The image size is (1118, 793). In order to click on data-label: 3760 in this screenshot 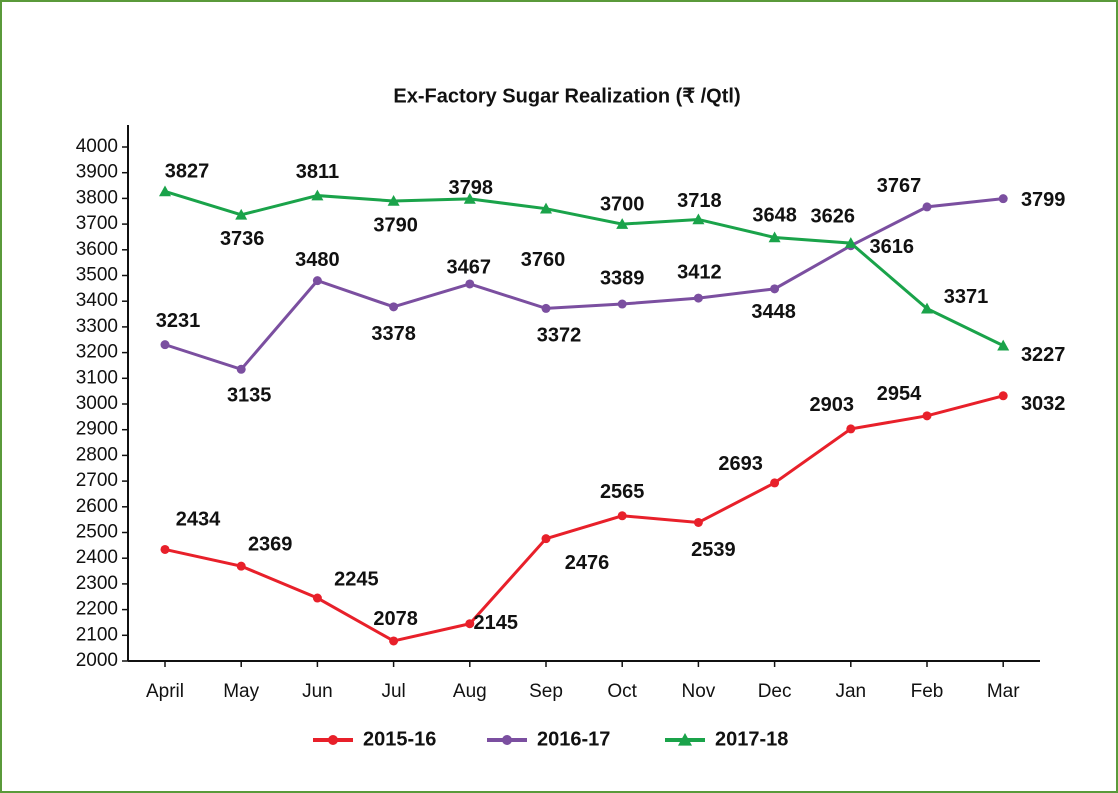, I will do `click(543, 260)`.